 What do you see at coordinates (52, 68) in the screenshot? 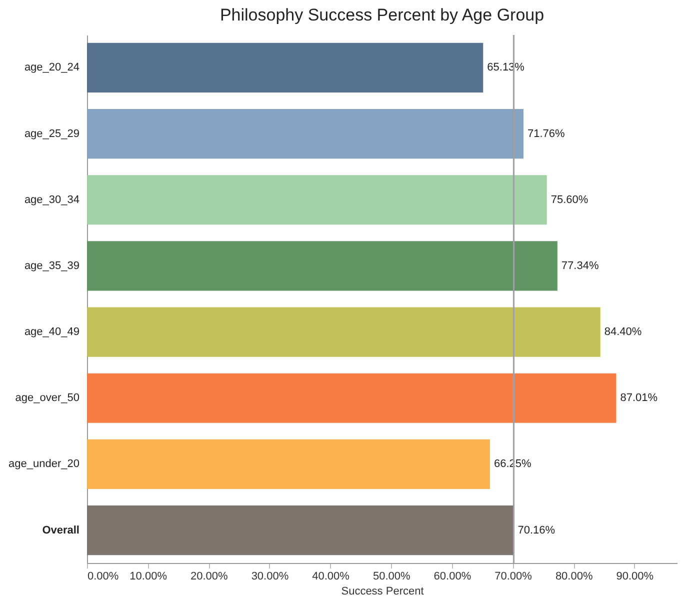
I see `y-tick-label: age_20_24` at bounding box center [52, 68].